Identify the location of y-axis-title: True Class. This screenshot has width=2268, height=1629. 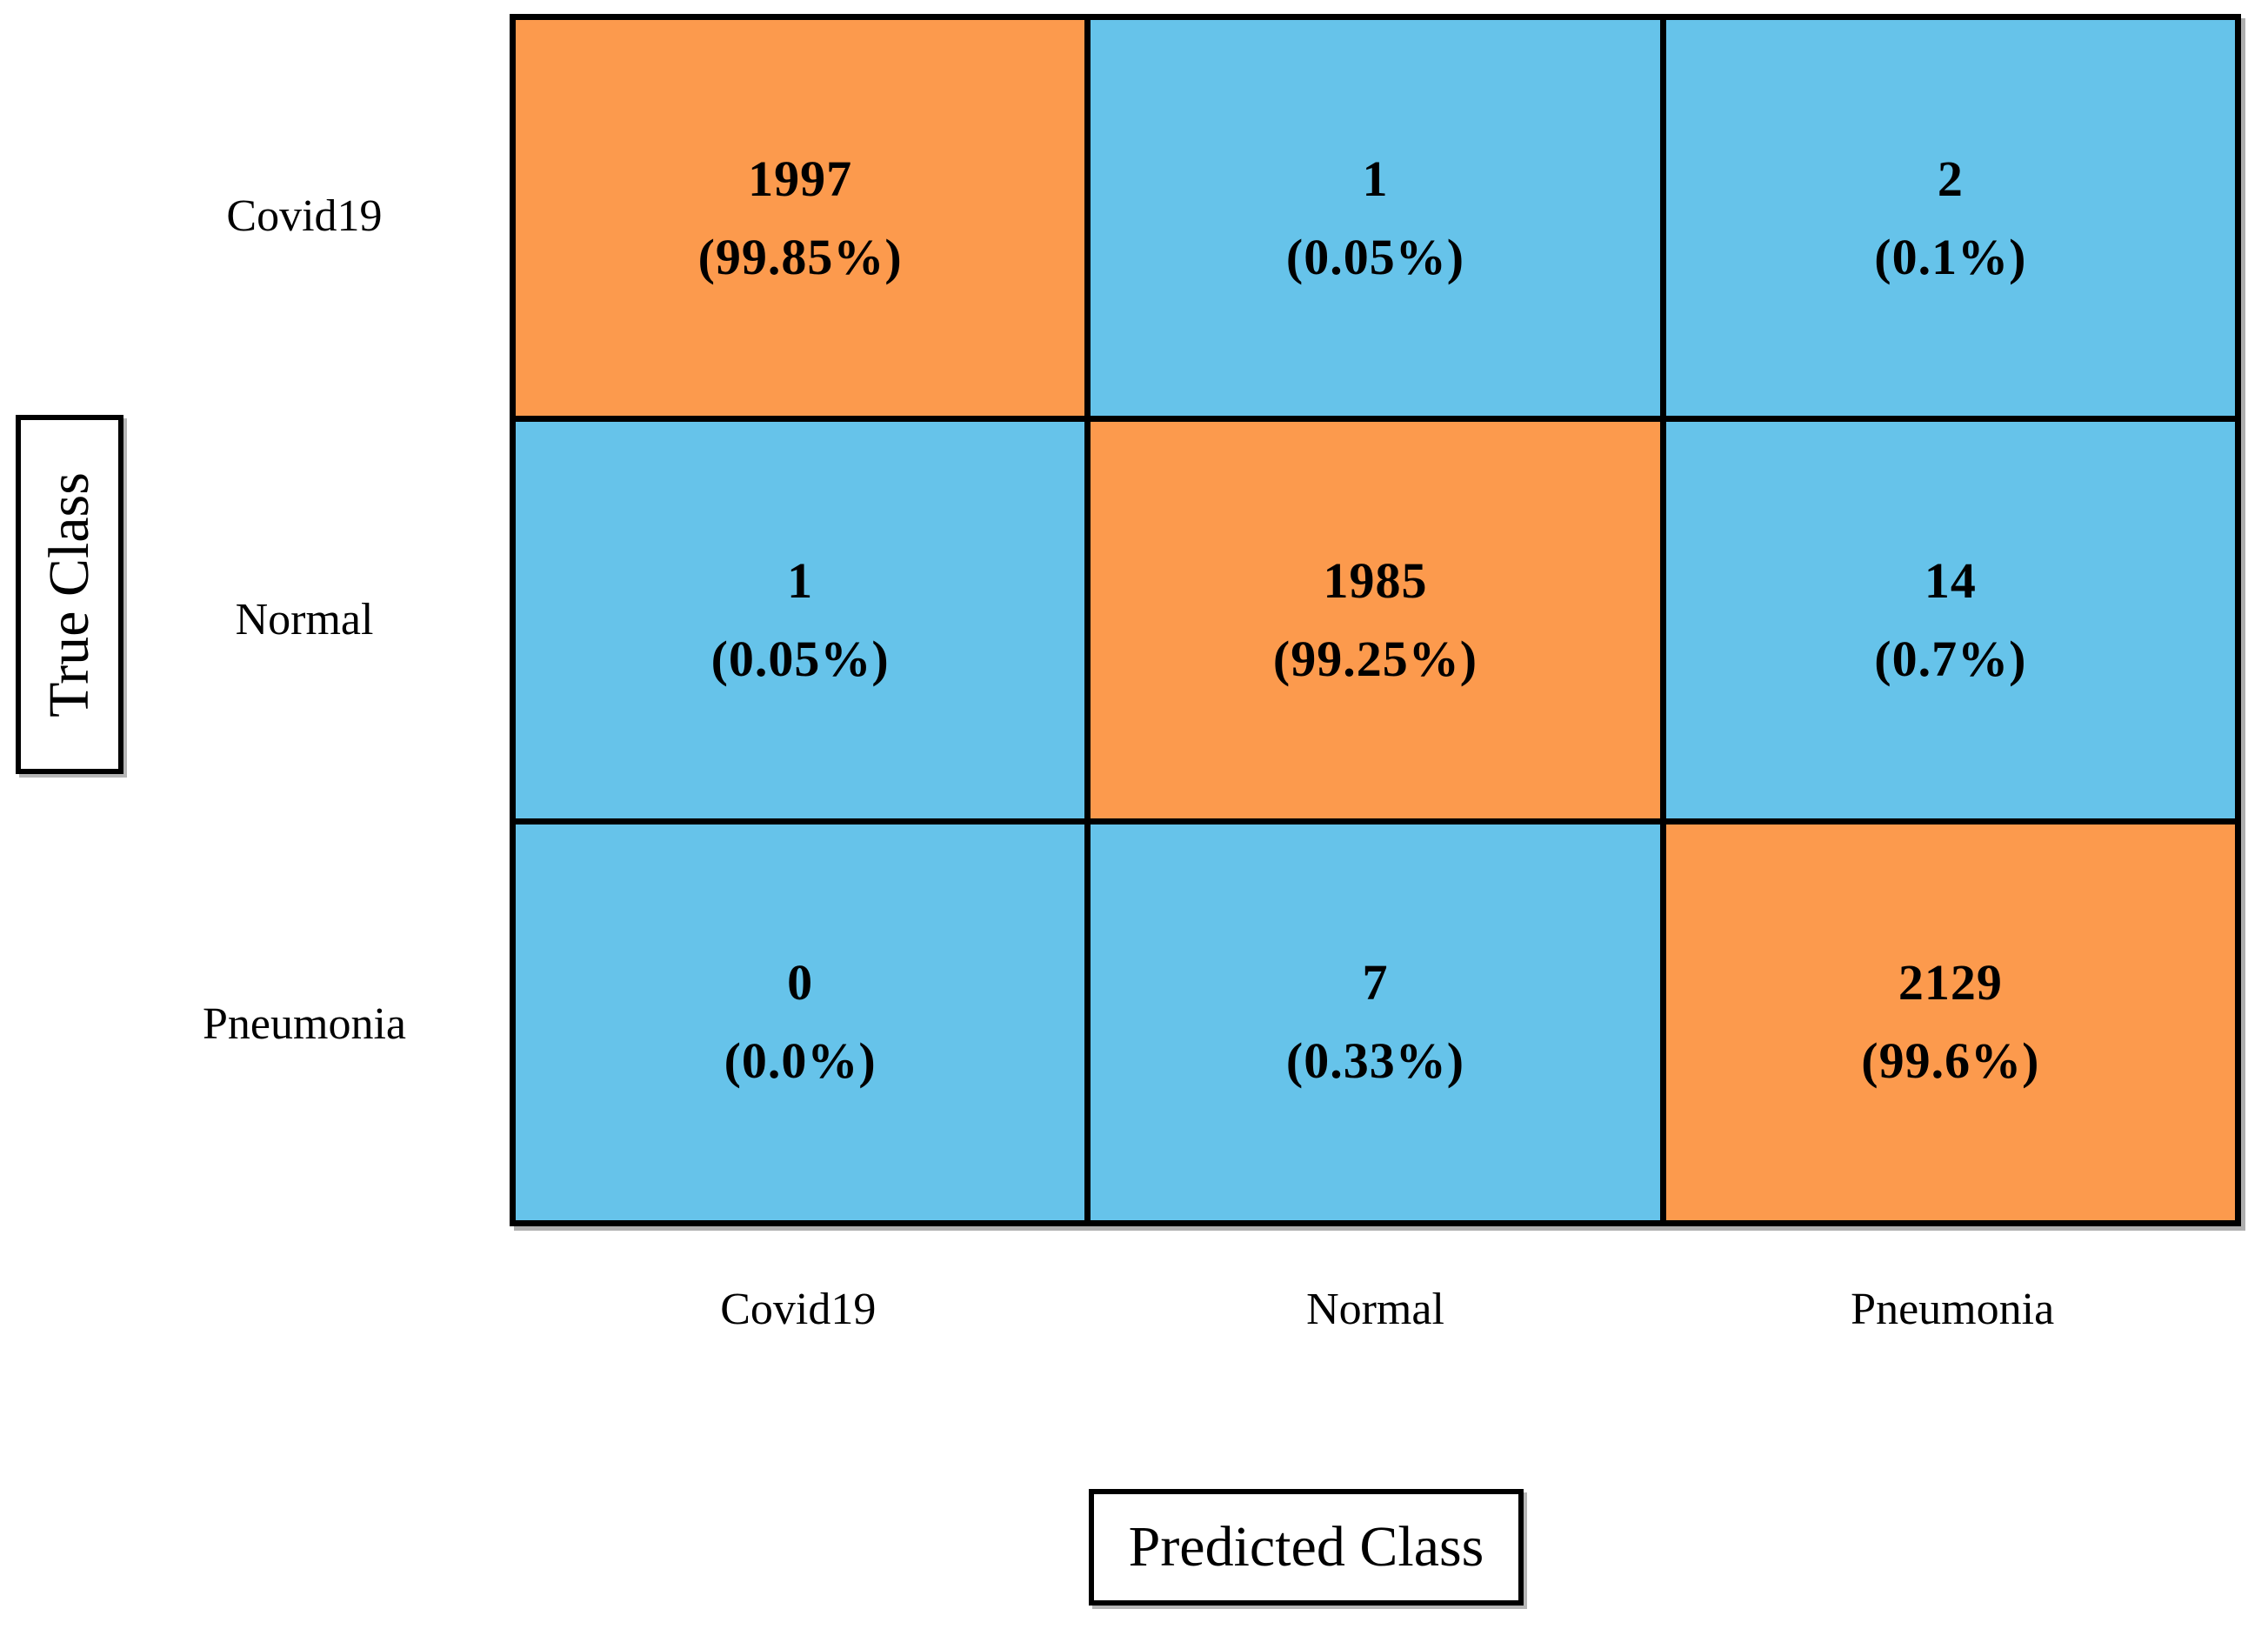
(69, 594).